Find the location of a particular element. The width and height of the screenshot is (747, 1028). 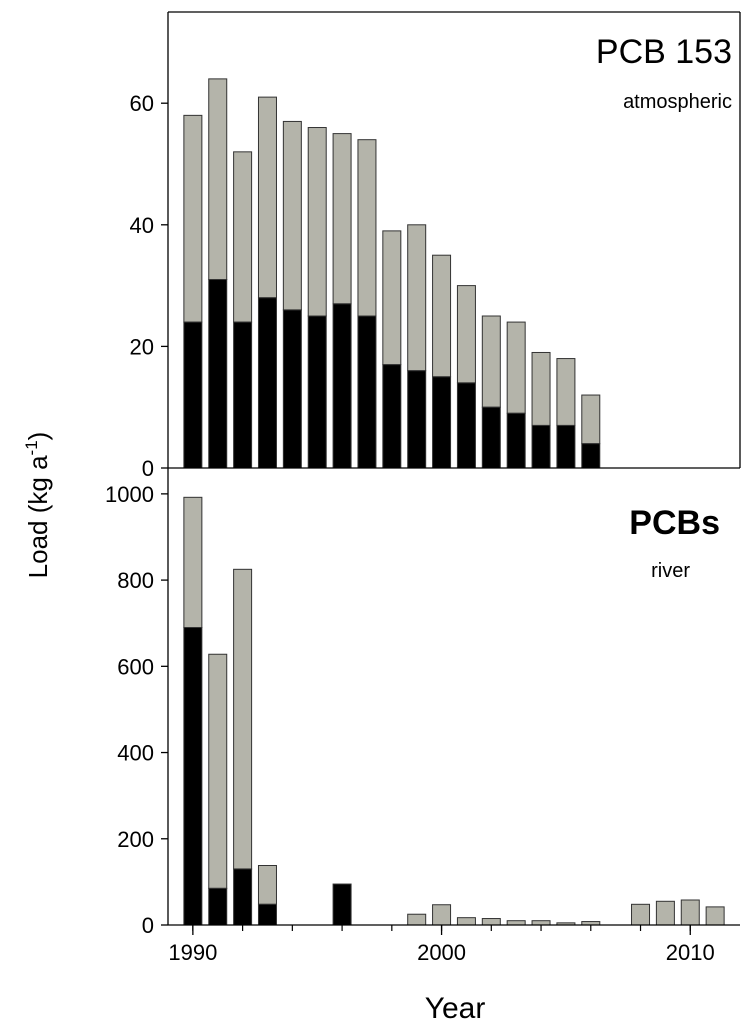

atm-bar-upper-2003 is located at coordinates (516, 367).